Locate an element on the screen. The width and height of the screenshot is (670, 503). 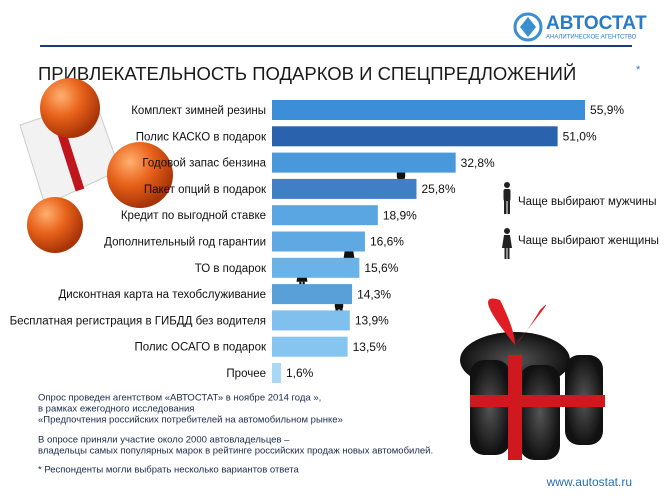
value-label: 32,8% is located at coordinates (478, 163).